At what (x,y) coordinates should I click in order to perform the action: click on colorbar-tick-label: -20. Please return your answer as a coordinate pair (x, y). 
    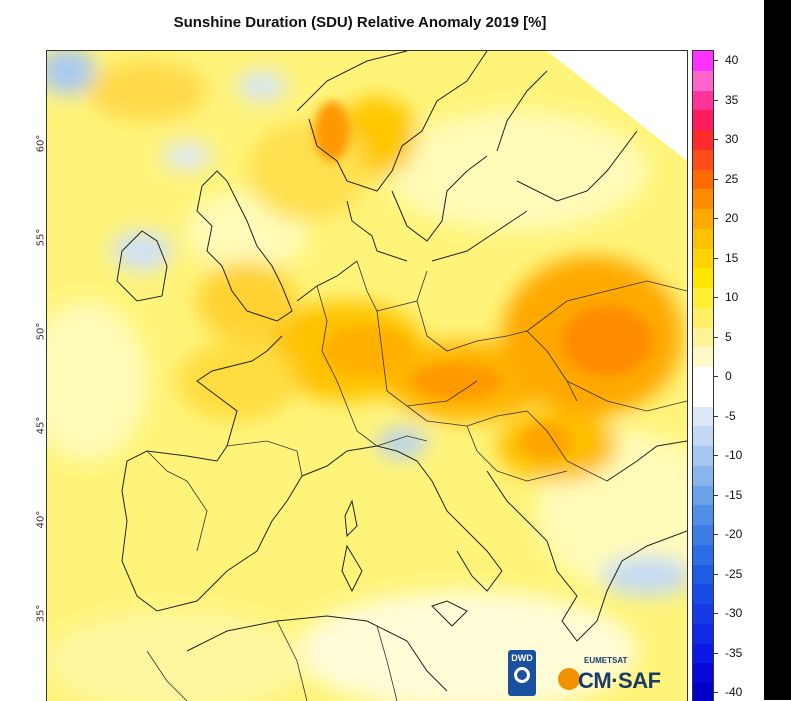
    Looking at the image, I should click on (734, 534).